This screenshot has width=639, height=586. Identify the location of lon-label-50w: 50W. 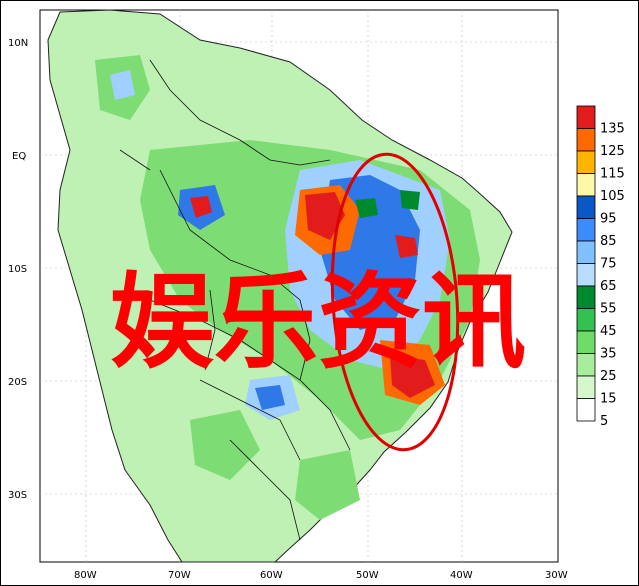
(367, 575).